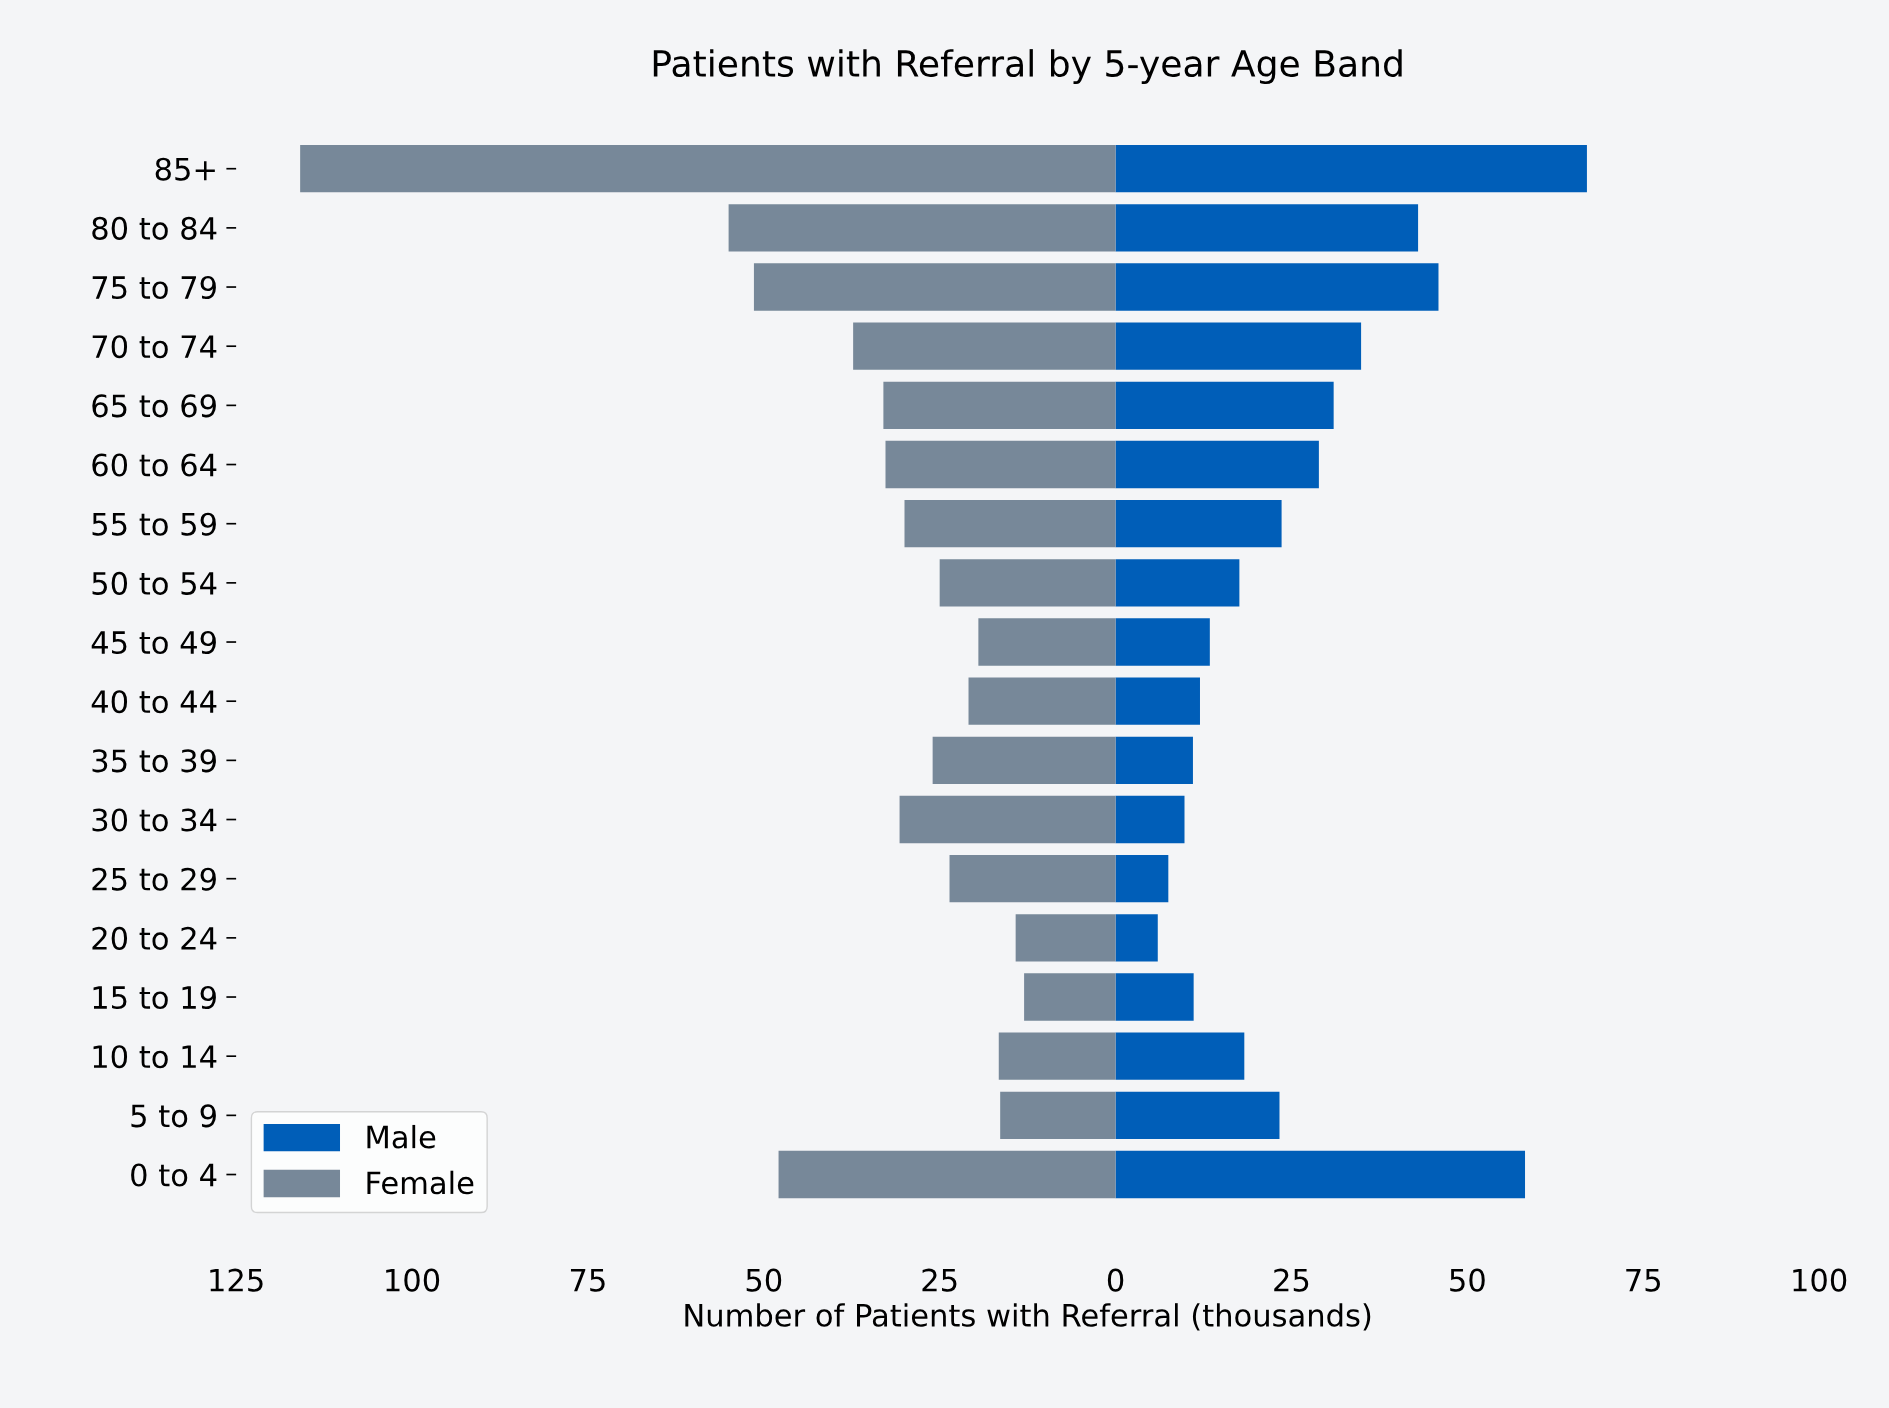 Image resolution: width=1889 pixels, height=1408 pixels. Describe the element at coordinates (154, 287) in the screenshot. I see `y-tick-label: 75 to 79` at that location.